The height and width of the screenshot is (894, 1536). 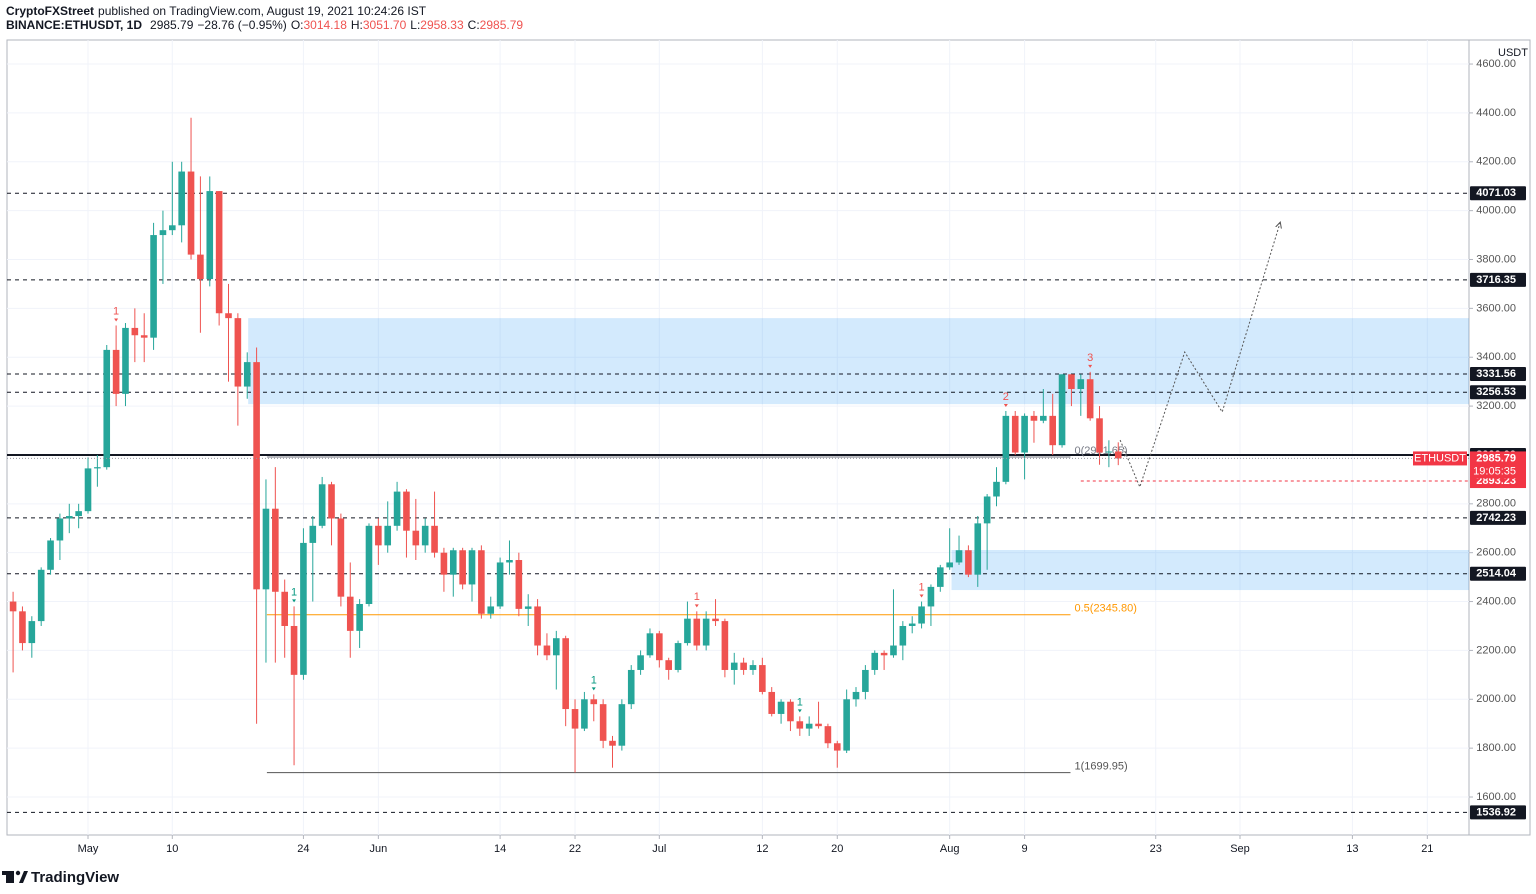 I want to click on footer-logo, so click(x=15, y=876).